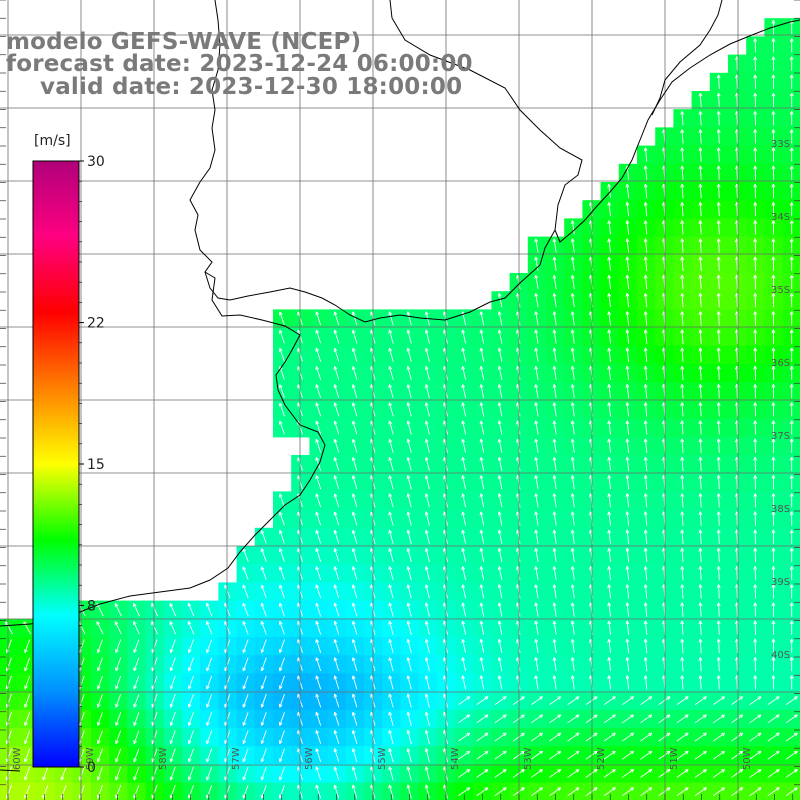  Describe the element at coordinates (251, 87) in the screenshot. I see `valid-date: valid date: 2023-12-30 18:00:00` at that location.